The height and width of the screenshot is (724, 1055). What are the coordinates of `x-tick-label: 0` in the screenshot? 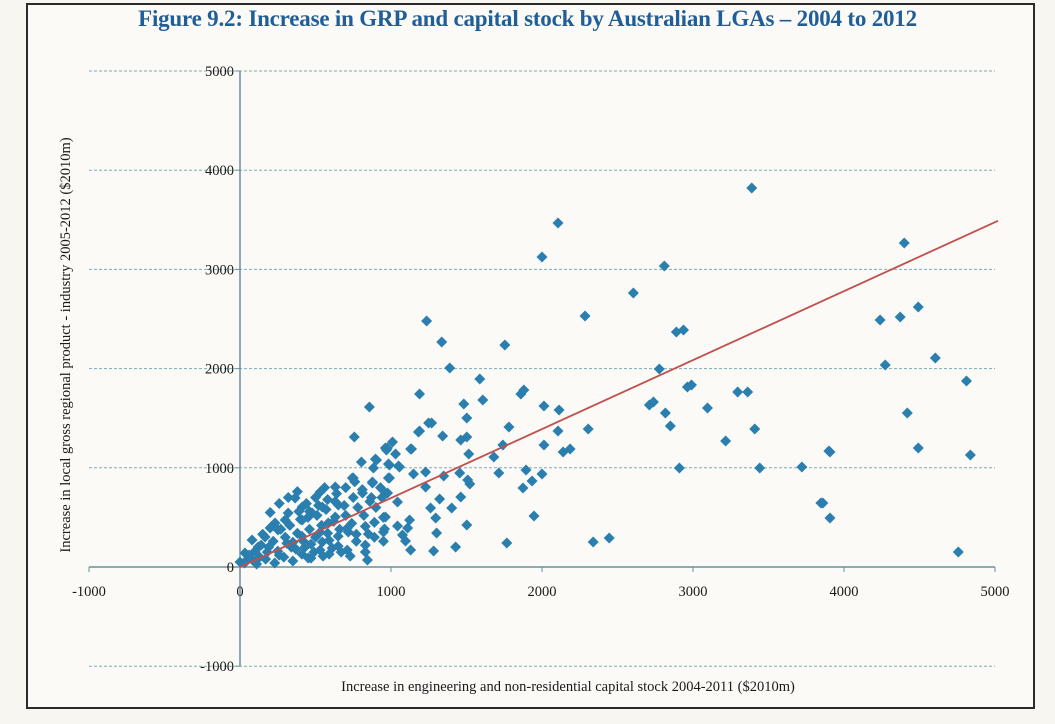 It's located at (239, 592).